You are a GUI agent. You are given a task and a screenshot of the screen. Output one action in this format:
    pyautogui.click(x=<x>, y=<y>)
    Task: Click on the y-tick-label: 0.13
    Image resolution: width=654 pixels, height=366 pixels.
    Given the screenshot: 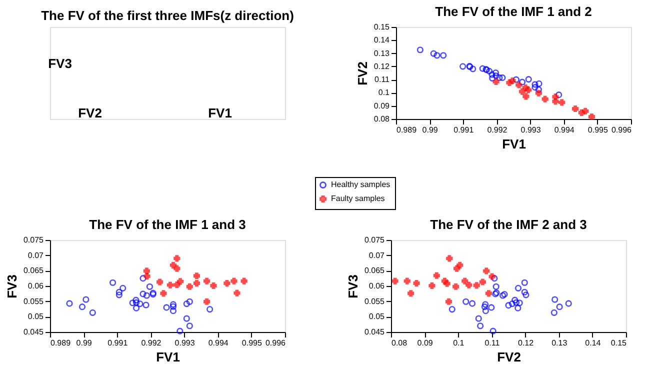 What is the action you would take?
    pyautogui.click(x=382, y=53)
    